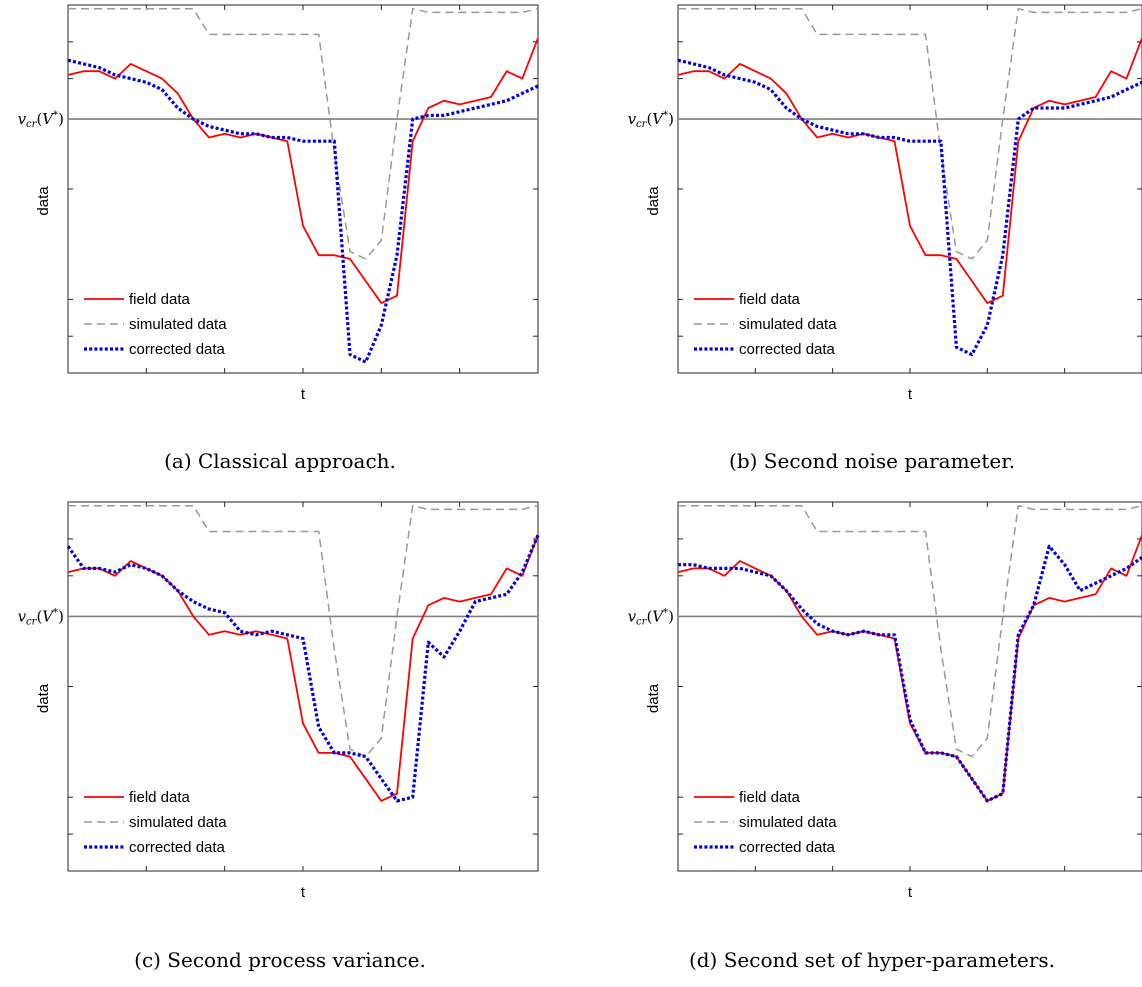 The height and width of the screenshot is (987, 1142). I want to click on caption-c: (c) Second process variance., so click(280, 960).